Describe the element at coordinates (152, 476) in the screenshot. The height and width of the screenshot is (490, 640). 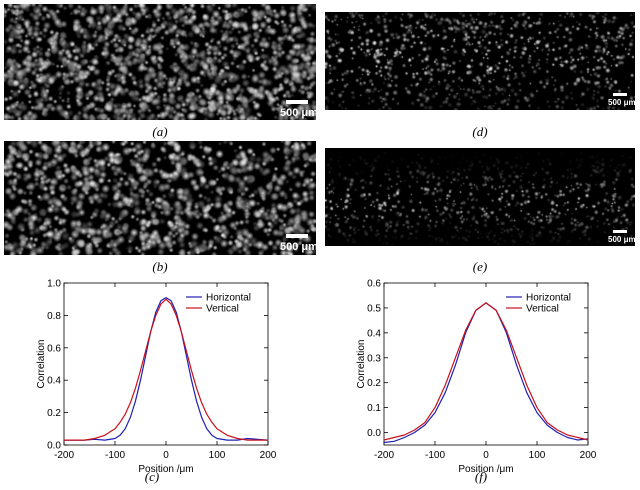
I see `caption-c: (c)` at that location.